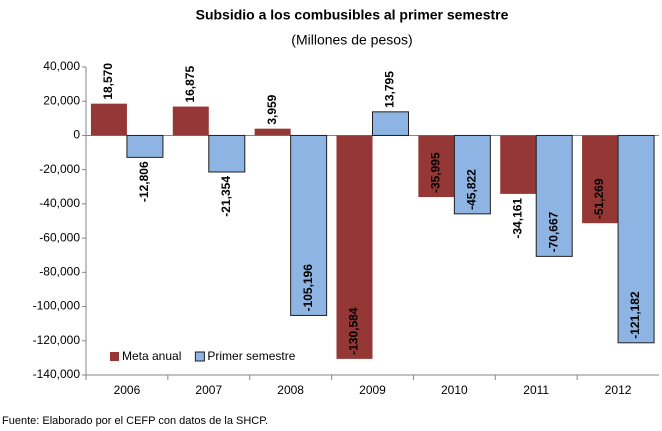 The width and height of the screenshot is (662, 431). Describe the element at coordinates (57, 374) in the screenshot. I see `y-tick-label: -140,000` at that location.